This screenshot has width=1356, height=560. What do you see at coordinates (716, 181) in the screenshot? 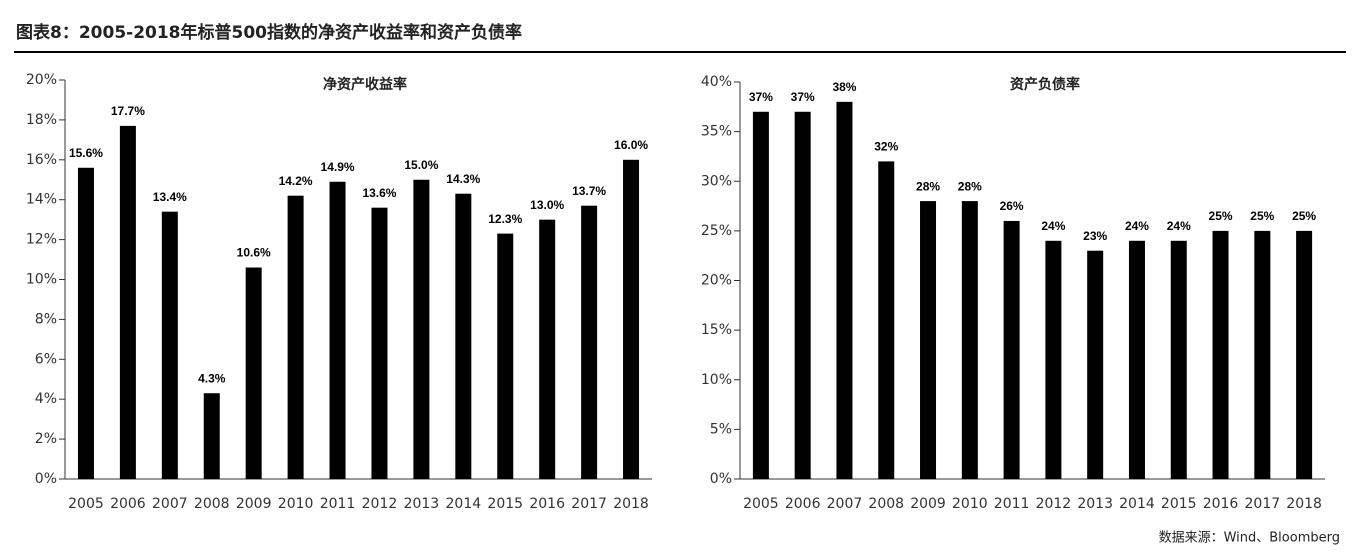
I see `y-tick-label: 30%` at bounding box center [716, 181].